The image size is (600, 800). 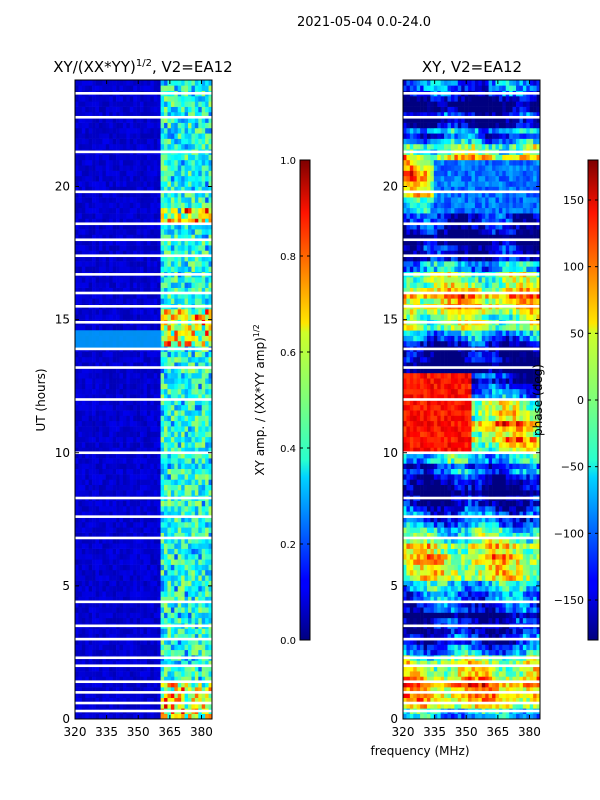 What do you see at coordinates (118, 339) in the screenshot?
I see `heatmap-band` at bounding box center [118, 339].